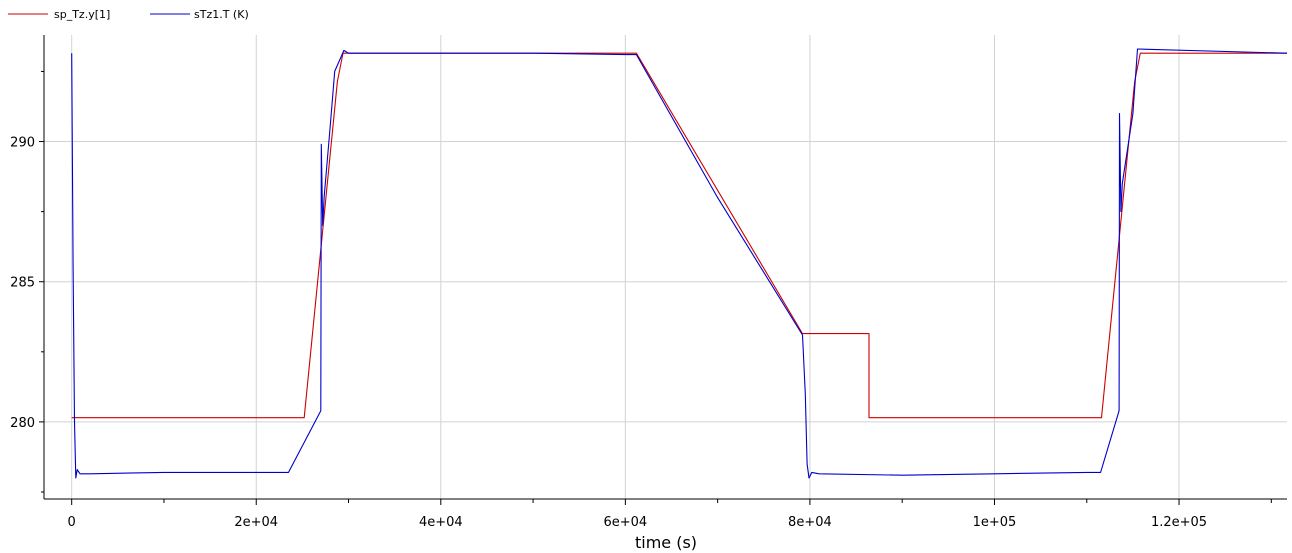 This screenshot has height=553, width=1292. Describe the element at coordinates (128, 14) in the screenshot. I see `legend: sp_Tz.y[1] sTz1.T (K)` at that location.